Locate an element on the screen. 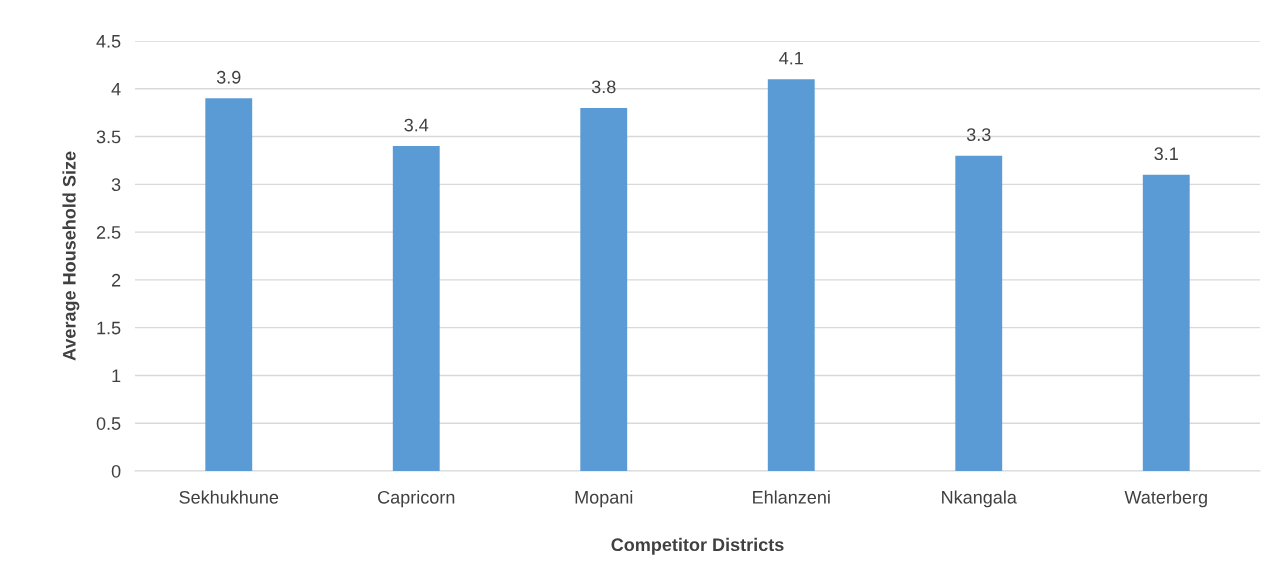  y-tick-label: 2 is located at coordinates (116, 280).